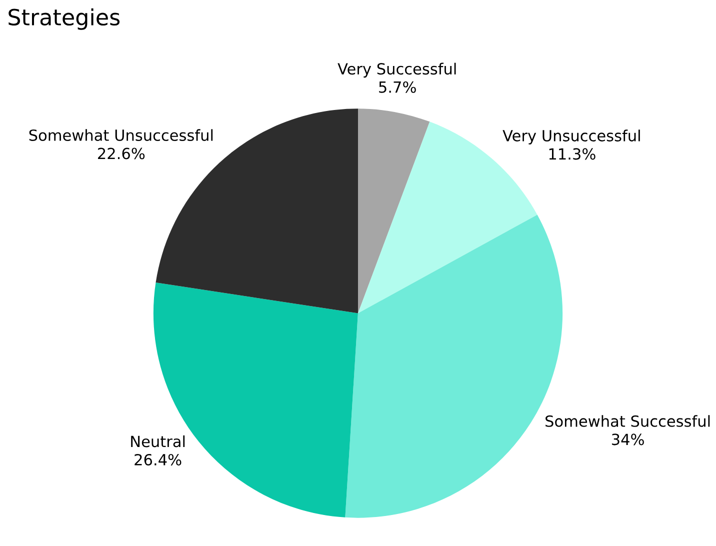 Image resolution: width=716 pixels, height=546 pixels. Describe the element at coordinates (121, 154) in the screenshot. I see `data-label: 22.6%` at that location.